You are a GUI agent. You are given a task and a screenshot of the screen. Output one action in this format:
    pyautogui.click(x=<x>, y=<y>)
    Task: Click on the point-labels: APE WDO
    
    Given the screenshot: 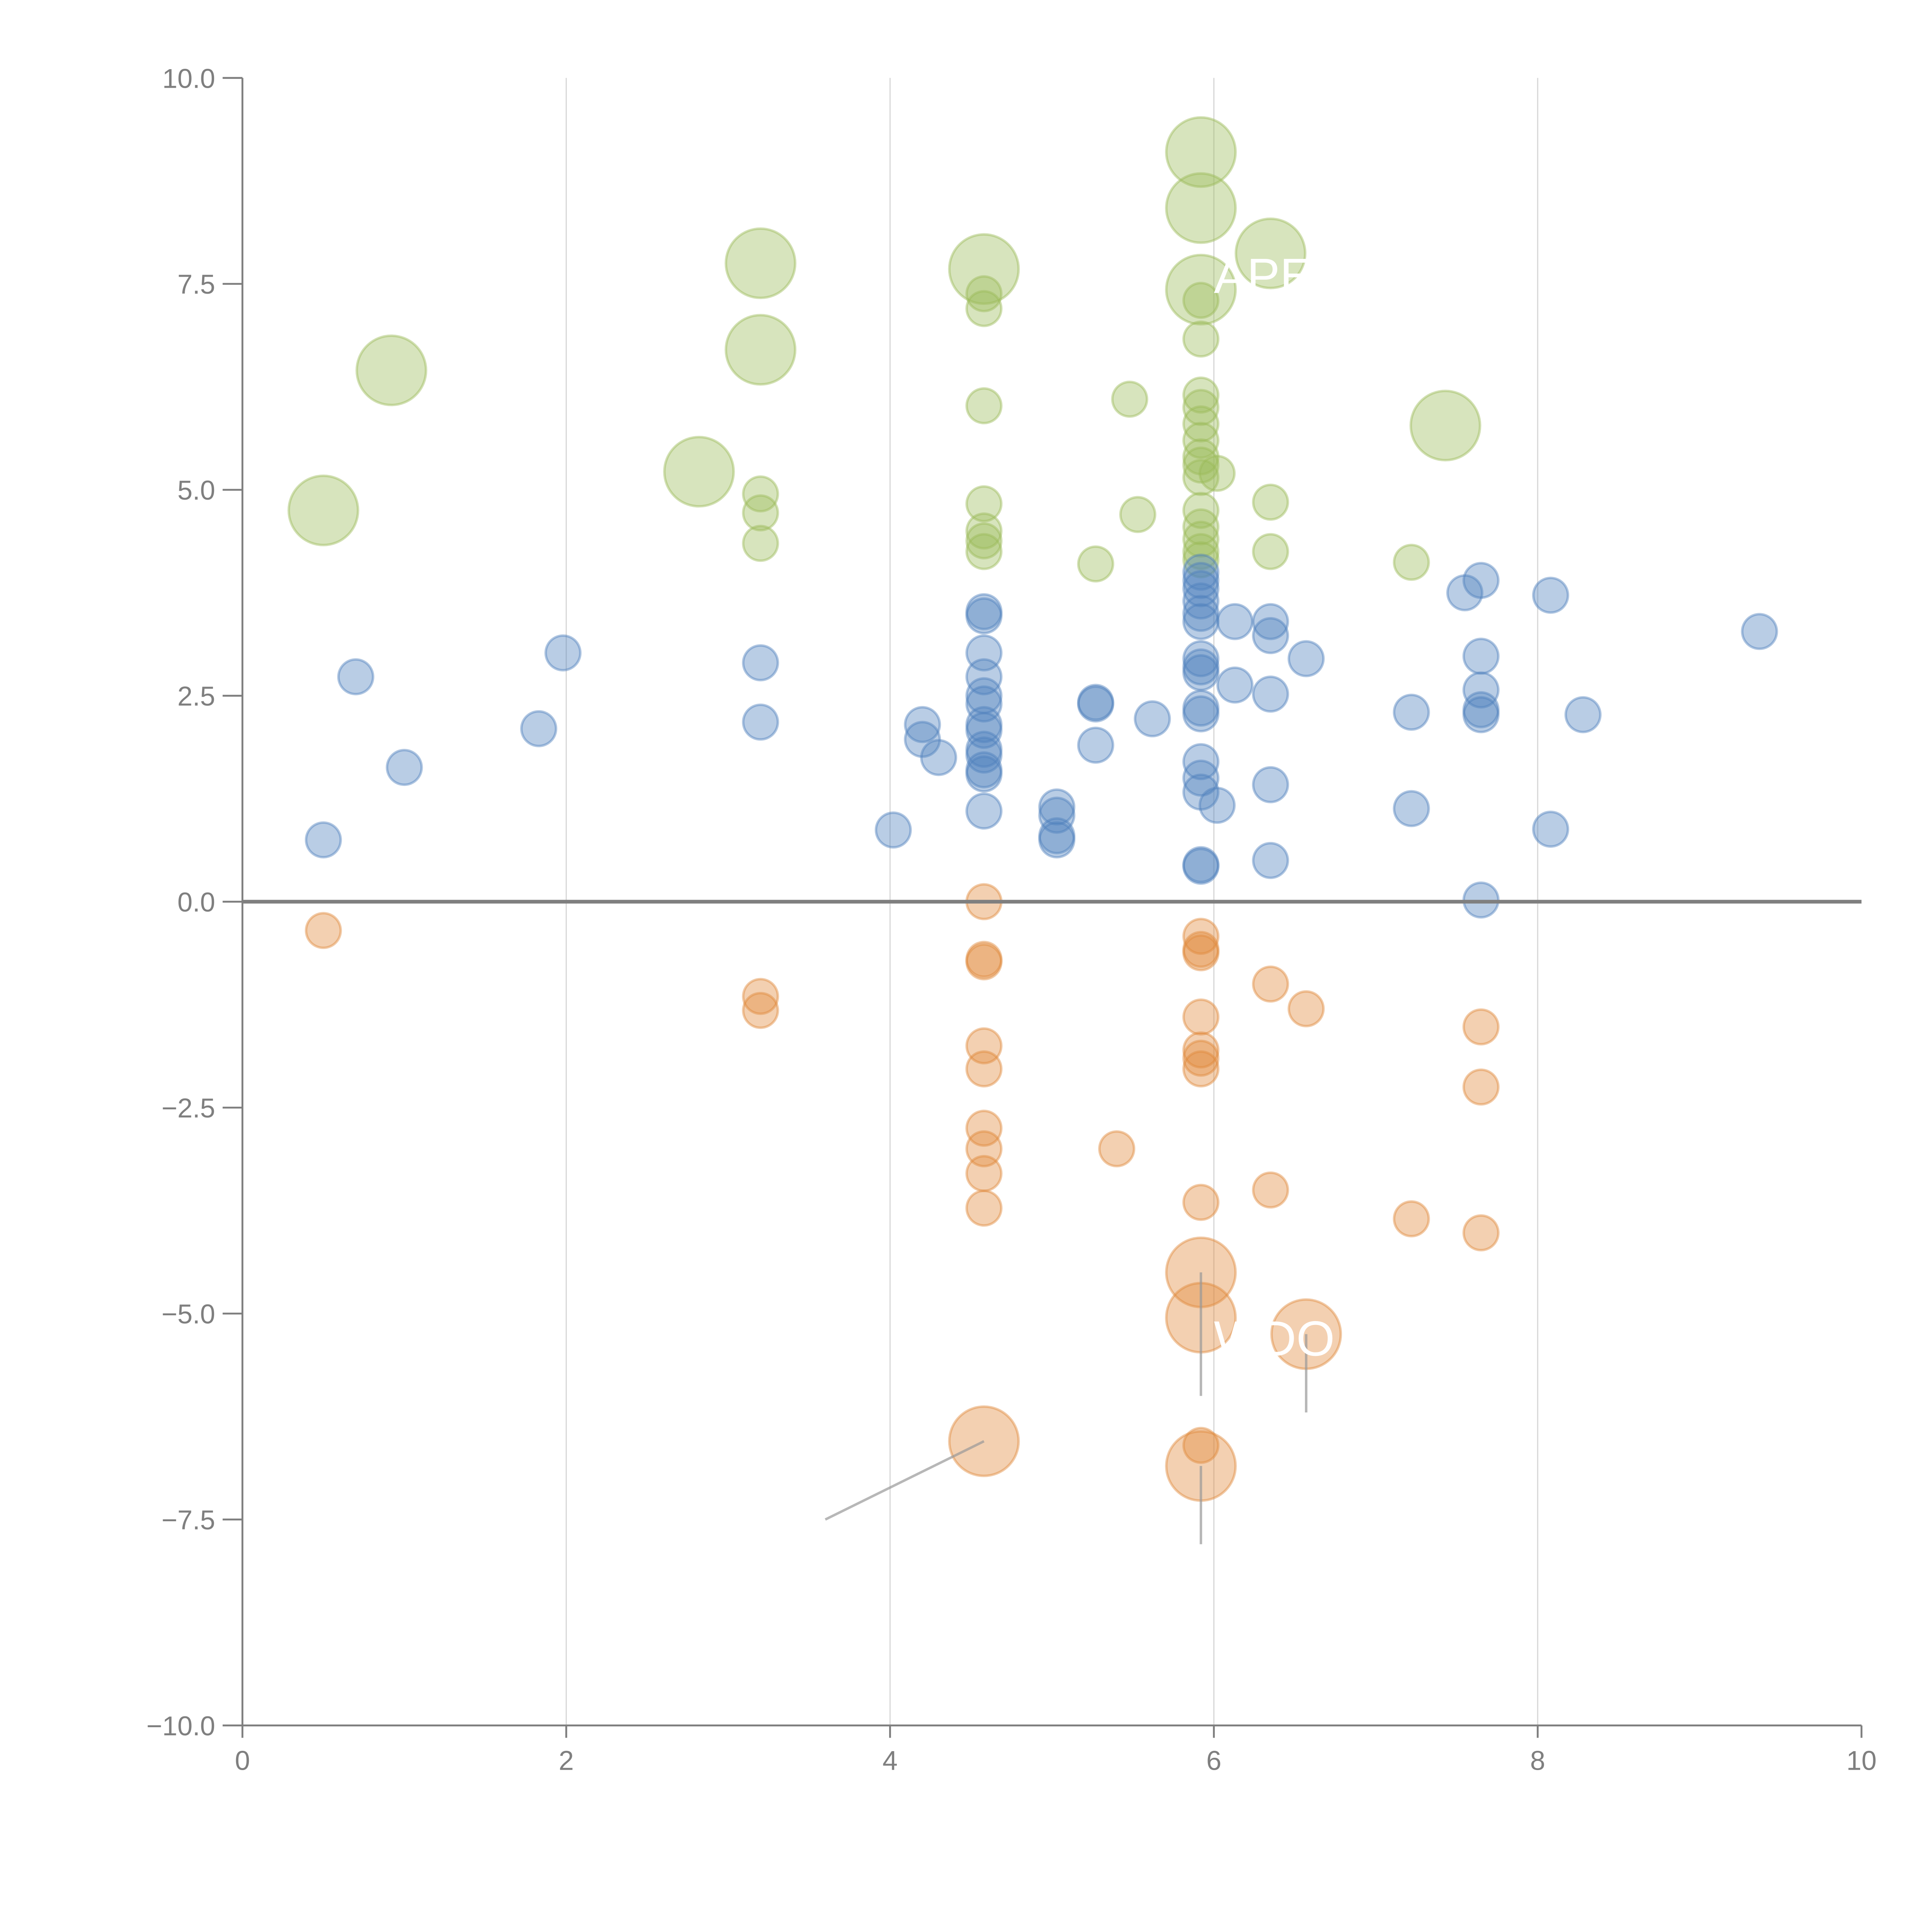 What is the action you would take?
    pyautogui.click(x=1275, y=807)
    